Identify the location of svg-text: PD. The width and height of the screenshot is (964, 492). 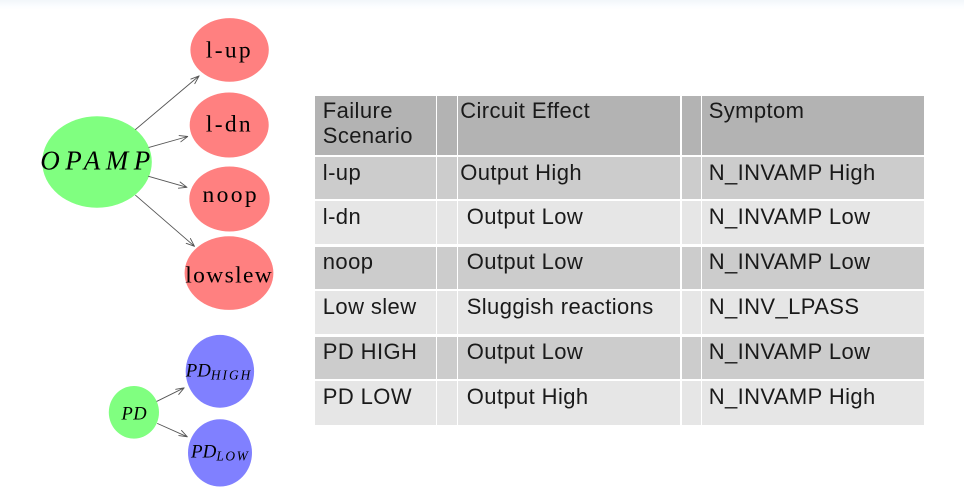
(134, 414).